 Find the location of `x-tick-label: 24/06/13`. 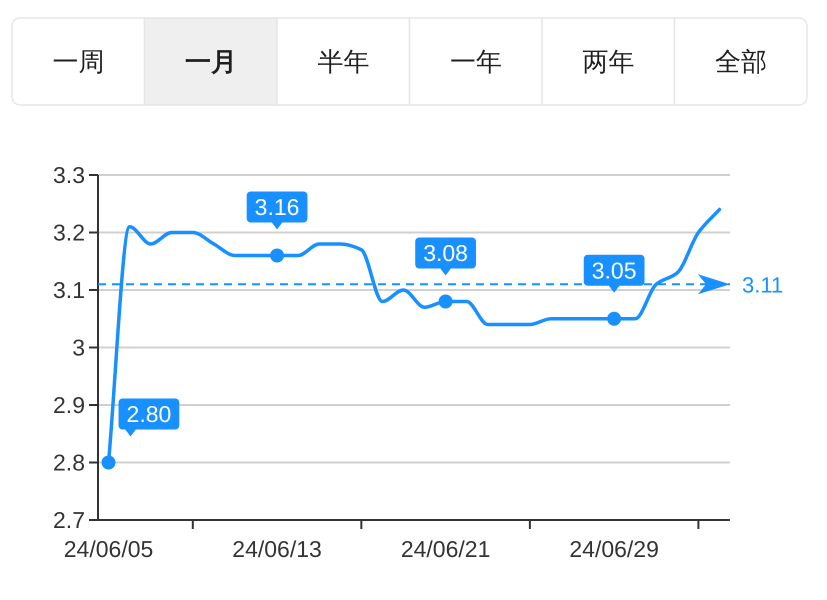

x-tick-label: 24/06/13 is located at coordinates (277, 549).